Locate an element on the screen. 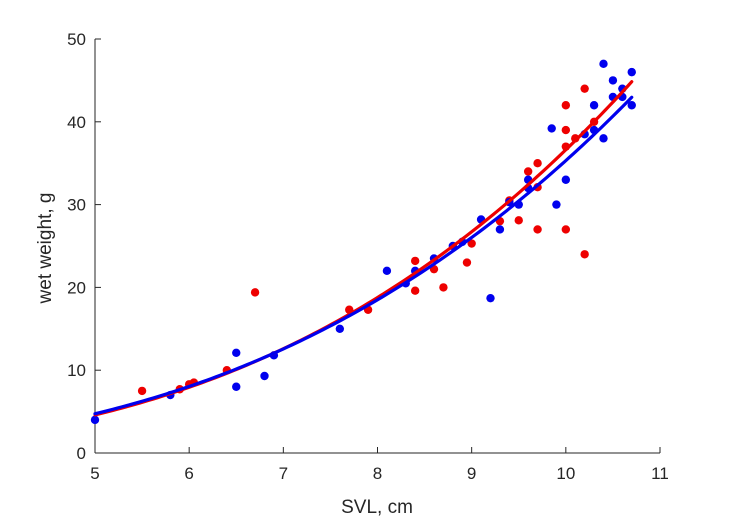  y-tick-label: 10 is located at coordinates (76, 370).